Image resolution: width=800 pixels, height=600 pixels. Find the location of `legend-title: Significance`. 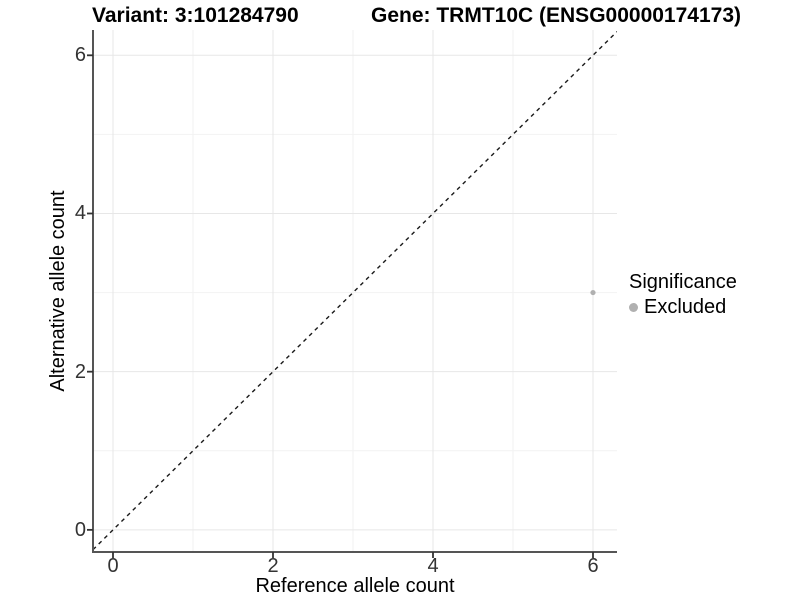

legend-title: Significance is located at coordinates (683, 282).